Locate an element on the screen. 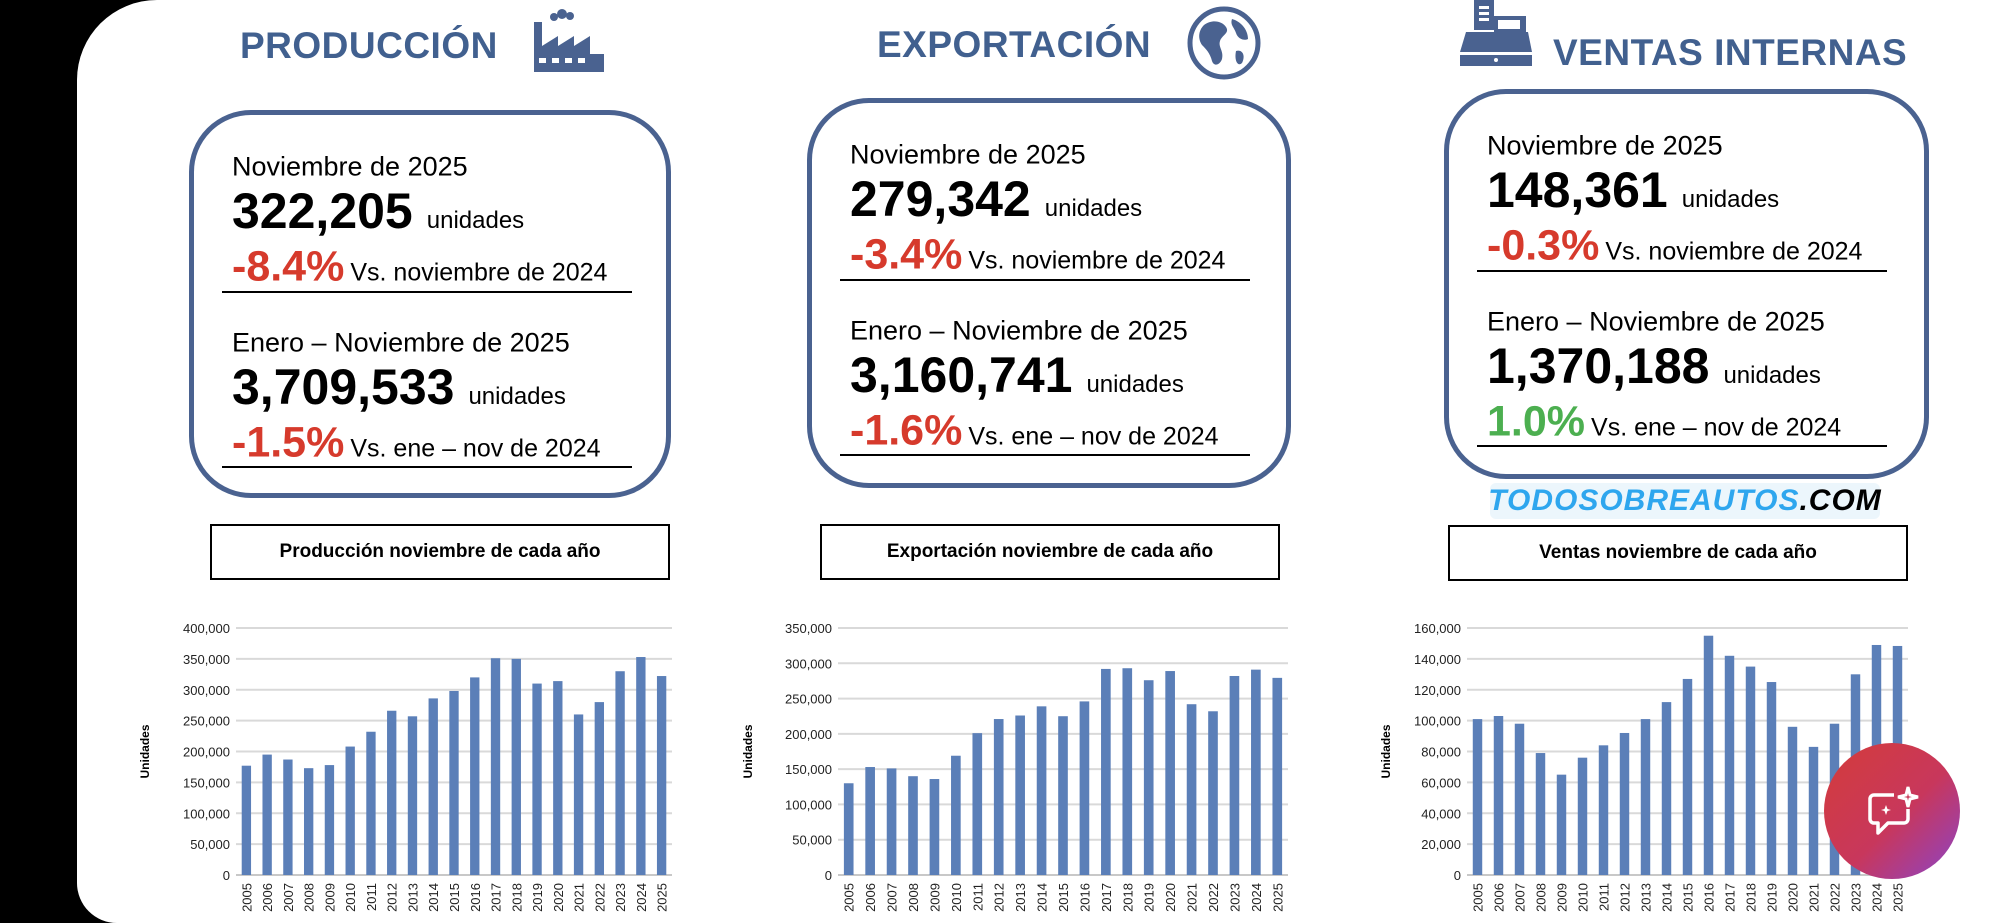 Image resolution: width=2000 pixels, height=923 pixels. x-tick-label: 2022 is located at coordinates (599, 897).